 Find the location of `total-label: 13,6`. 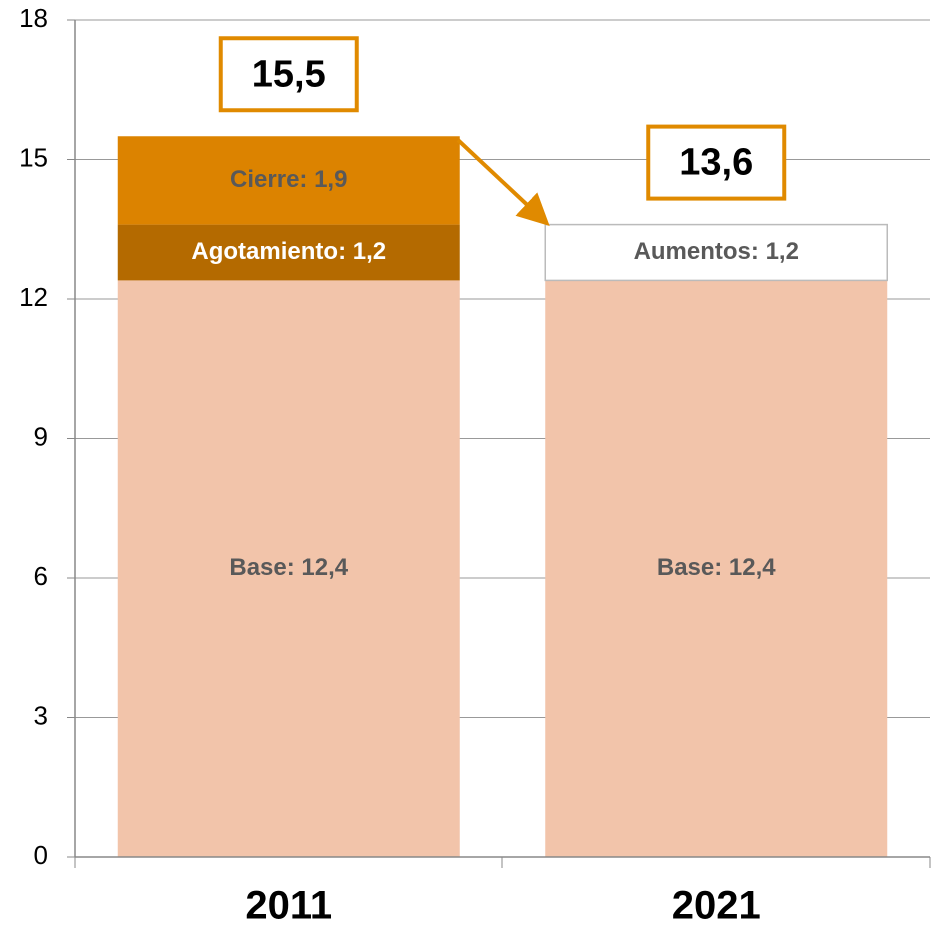

total-label: 13,6 is located at coordinates (716, 163).